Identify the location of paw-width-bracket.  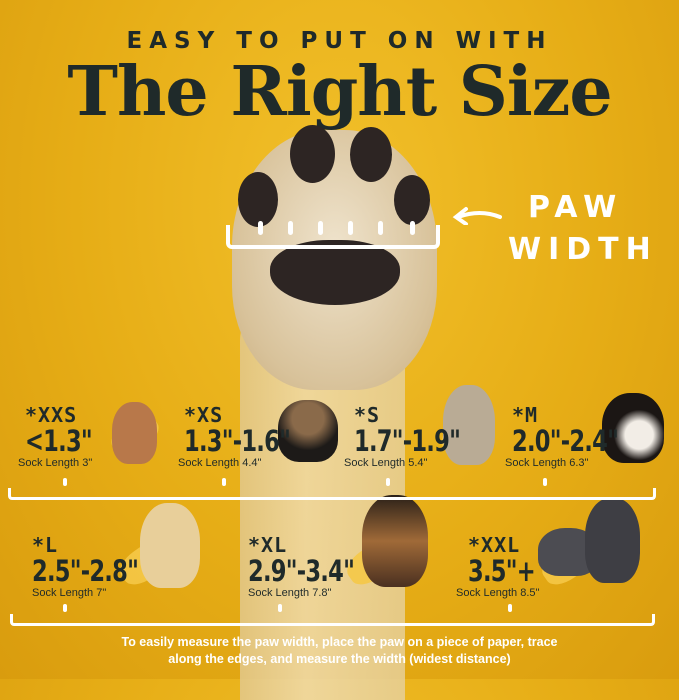
(333, 235).